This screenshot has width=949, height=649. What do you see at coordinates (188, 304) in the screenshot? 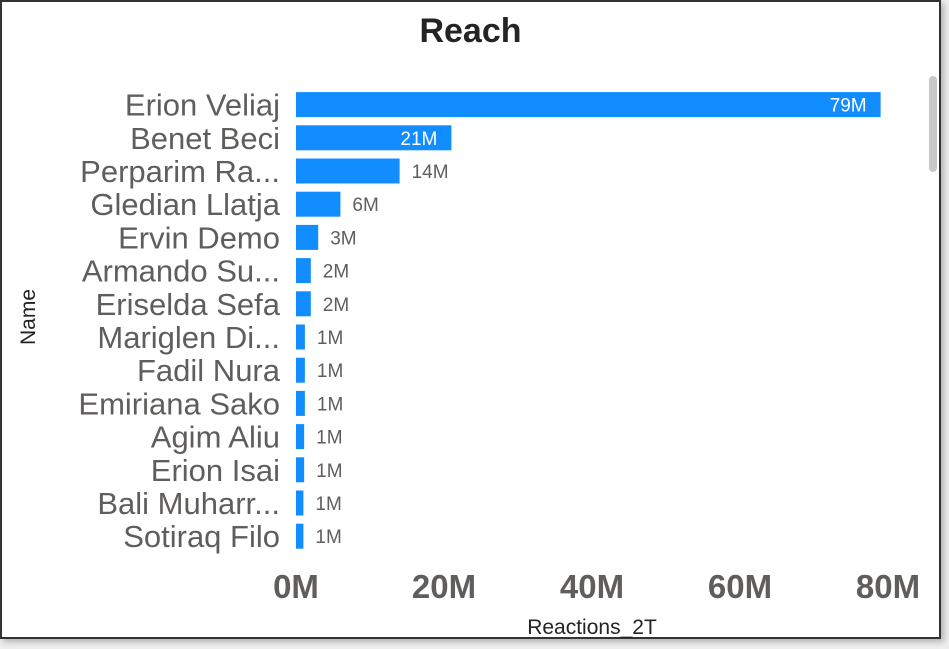
I see `category-label: Eriselda Sefa` at bounding box center [188, 304].